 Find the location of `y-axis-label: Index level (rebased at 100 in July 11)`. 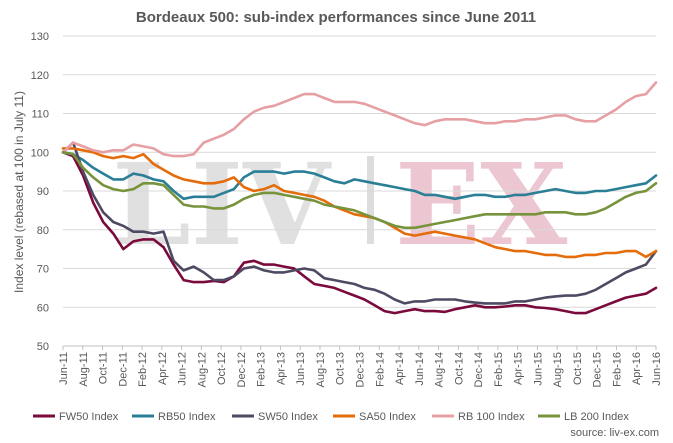

y-axis-label: Index level (rebased at 100 in July 11) is located at coordinates (19, 192).